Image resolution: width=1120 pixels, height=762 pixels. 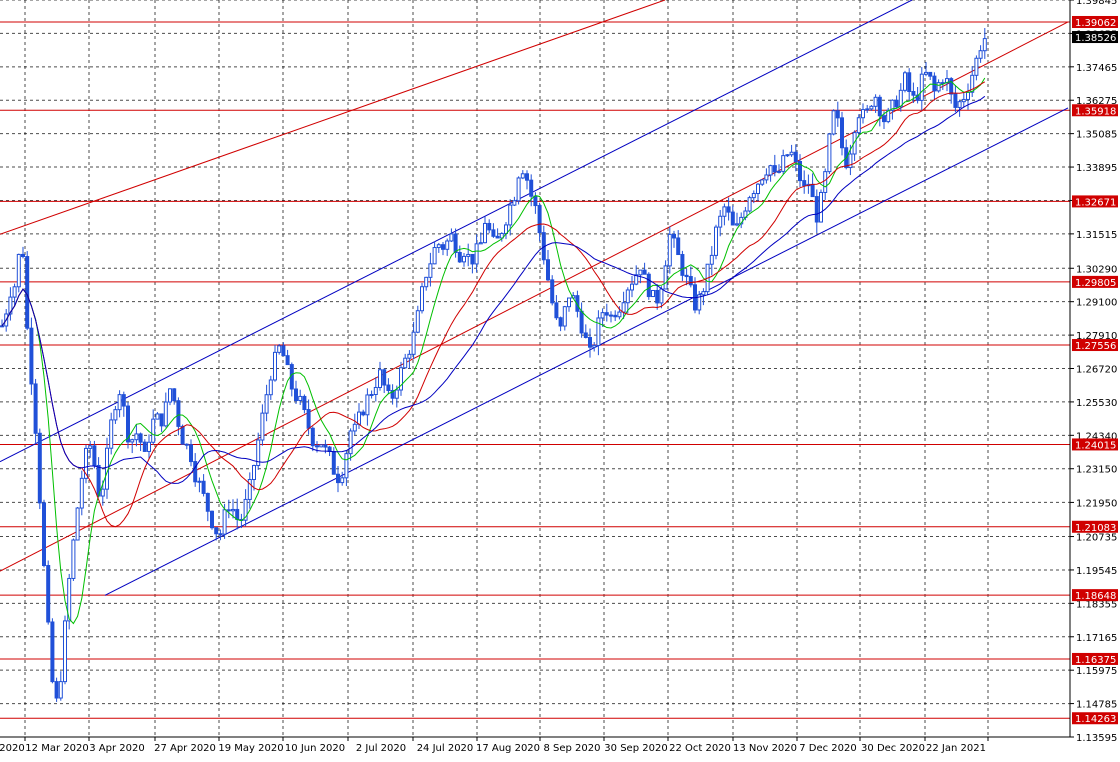 I want to click on price-tick-label: 1.25530, so click(x=1096, y=403).